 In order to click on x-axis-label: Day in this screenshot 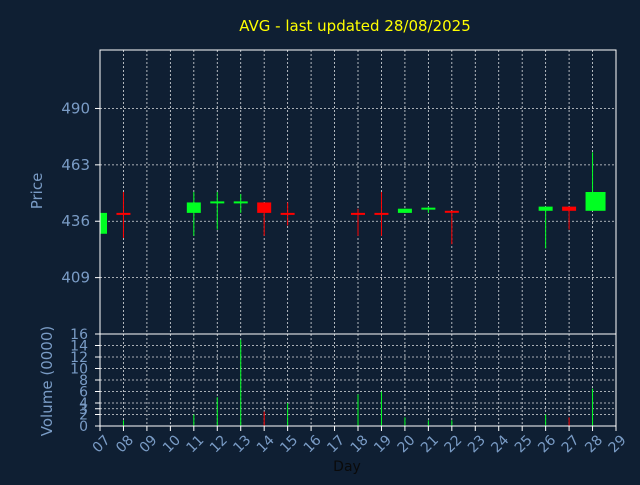, I will do `click(347, 467)`.